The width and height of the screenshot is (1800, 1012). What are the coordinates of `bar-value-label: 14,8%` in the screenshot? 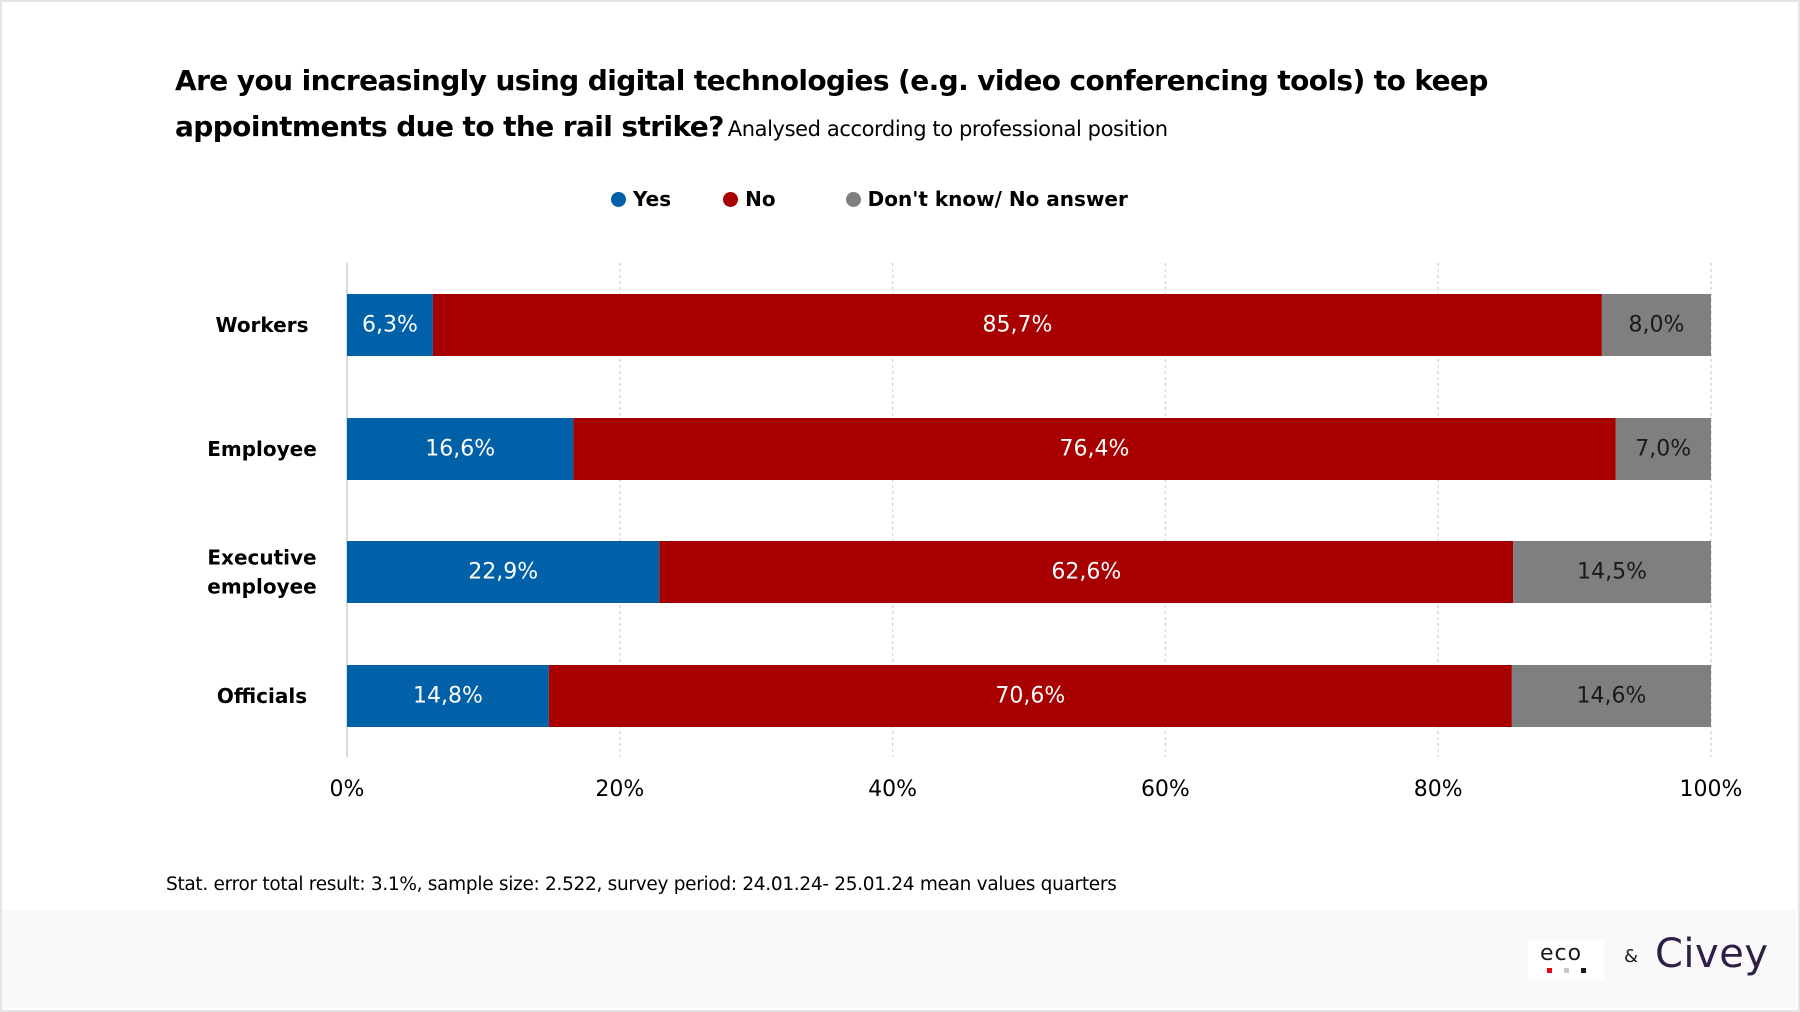 It's located at (448, 696).